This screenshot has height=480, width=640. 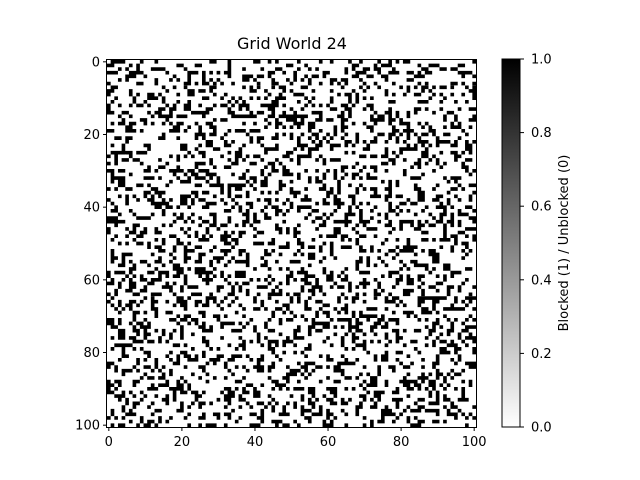 What do you see at coordinates (541, 133) in the screenshot?
I see `colorbar-tick-label: 0.8` at bounding box center [541, 133].